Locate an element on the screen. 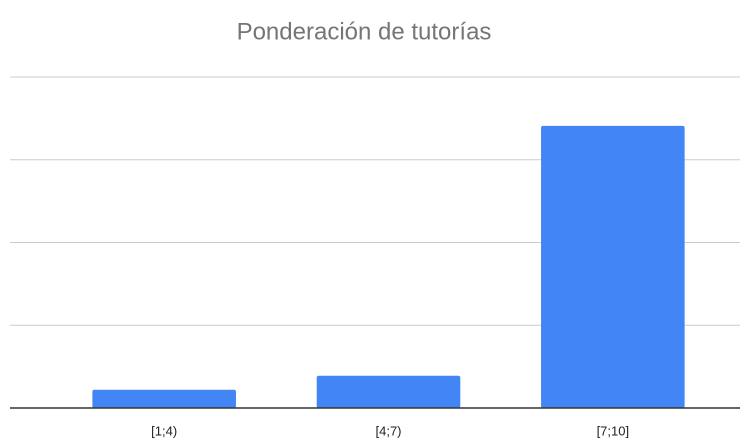  x-tick-label: [7;10] is located at coordinates (613, 430).